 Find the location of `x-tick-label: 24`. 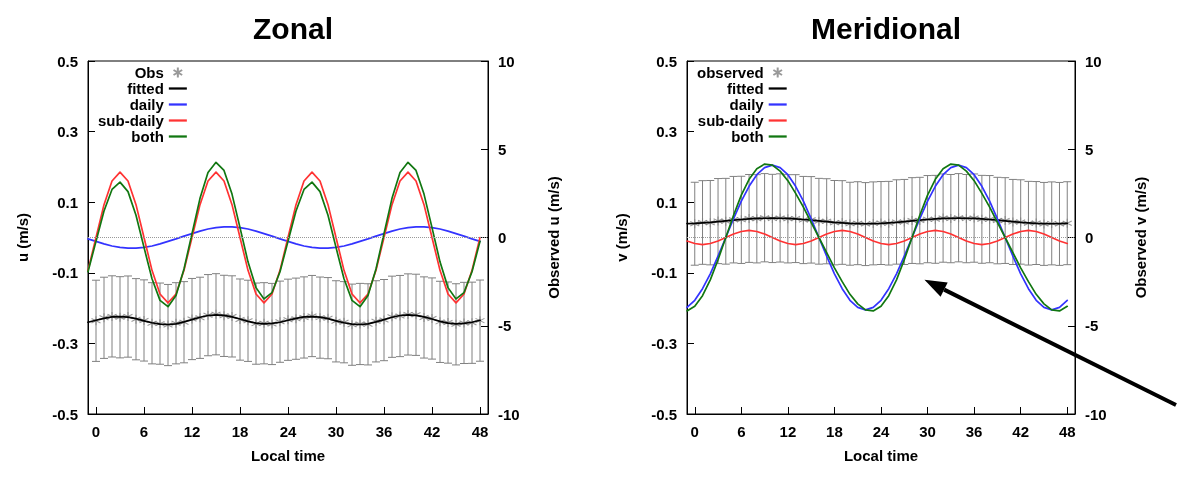

x-tick-label: 24 is located at coordinates (881, 431).